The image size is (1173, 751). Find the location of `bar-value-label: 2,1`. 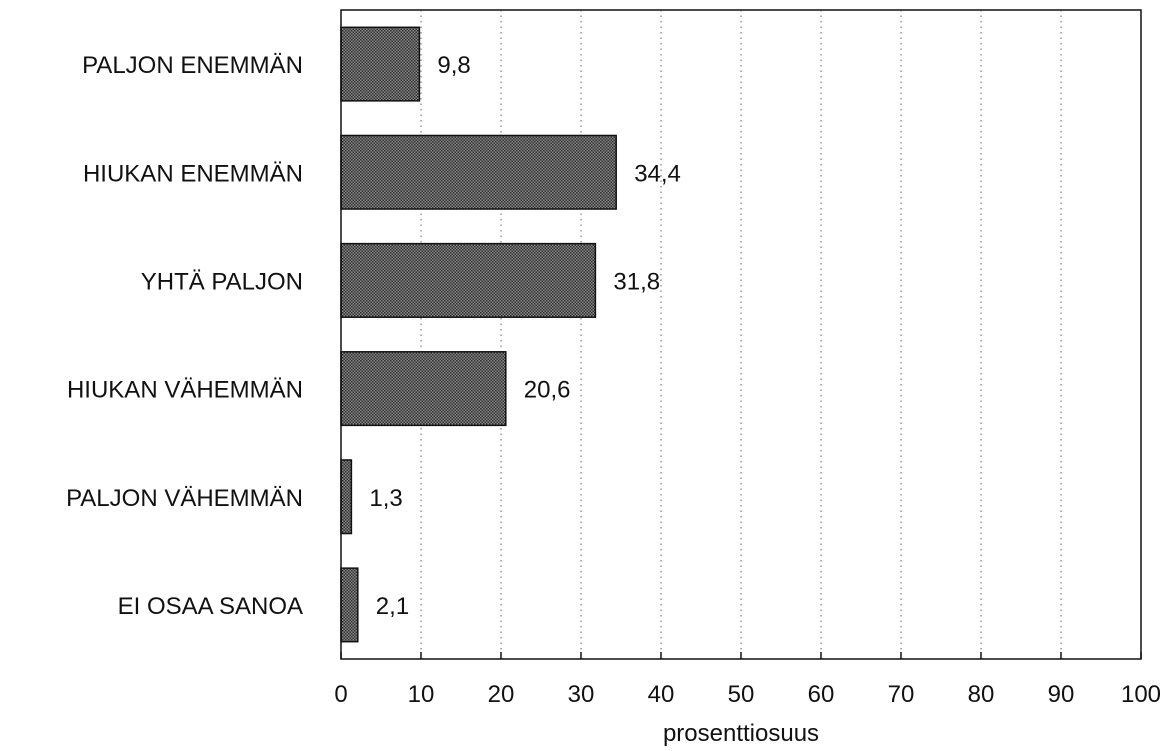

bar-value-label: 2,1 is located at coordinates (392, 606).